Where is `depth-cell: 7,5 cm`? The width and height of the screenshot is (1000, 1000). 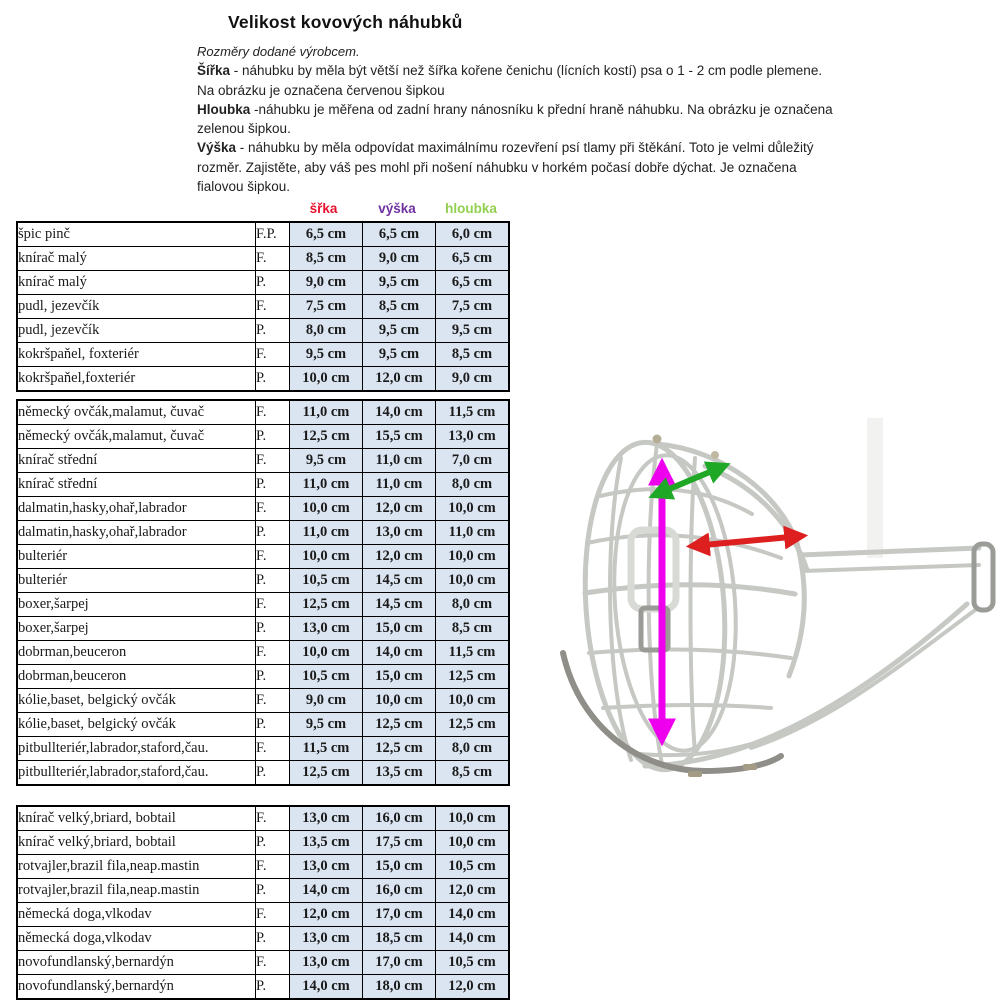
depth-cell: 7,5 cm is located at coordinates (472, 306).